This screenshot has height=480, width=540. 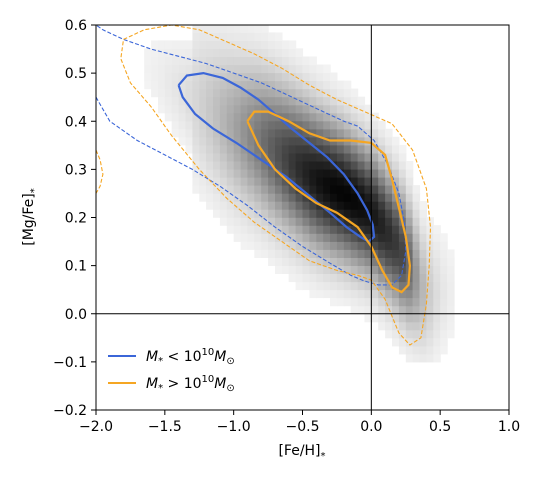 I want to click on y-axis-label-main: [Mg/Fe], so click(x=29, y=219).